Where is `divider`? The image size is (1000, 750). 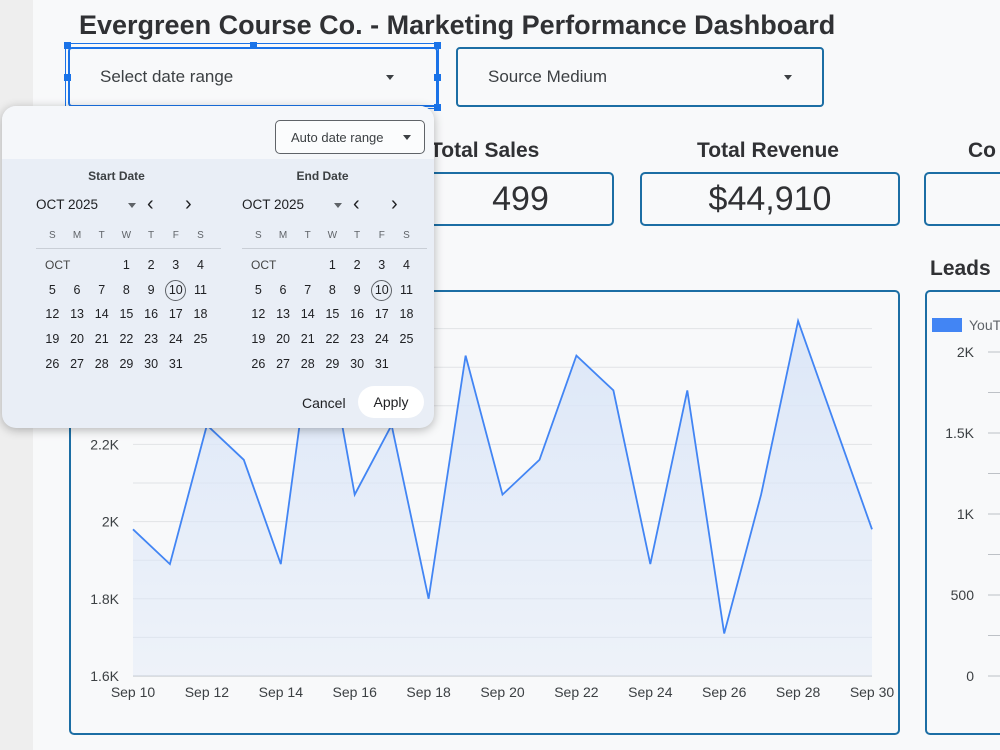 divider is located at coordinates (128, 248).